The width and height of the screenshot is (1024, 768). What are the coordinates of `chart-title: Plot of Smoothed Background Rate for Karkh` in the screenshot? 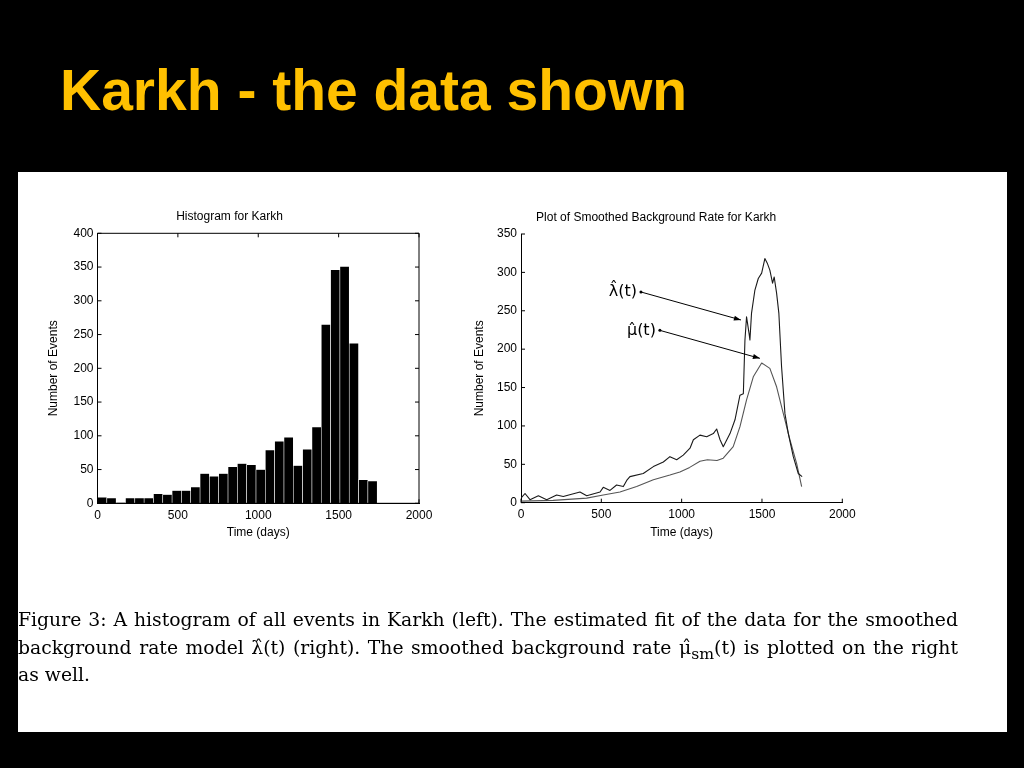 It's located at (656, 217).